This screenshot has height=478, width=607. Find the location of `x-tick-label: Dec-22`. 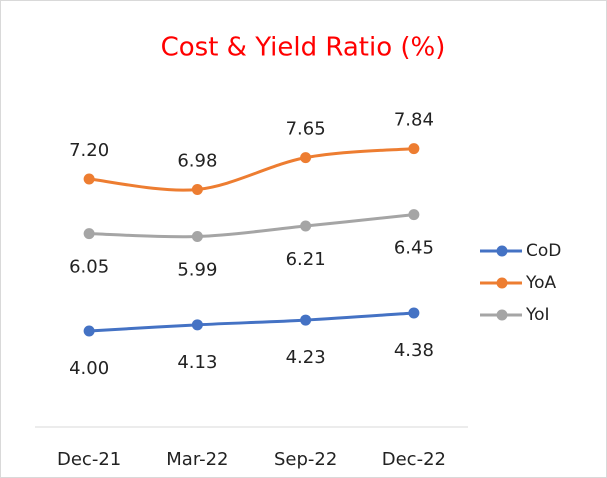

x-tick-label: Dec-22 is located at coordinates (414, 459).